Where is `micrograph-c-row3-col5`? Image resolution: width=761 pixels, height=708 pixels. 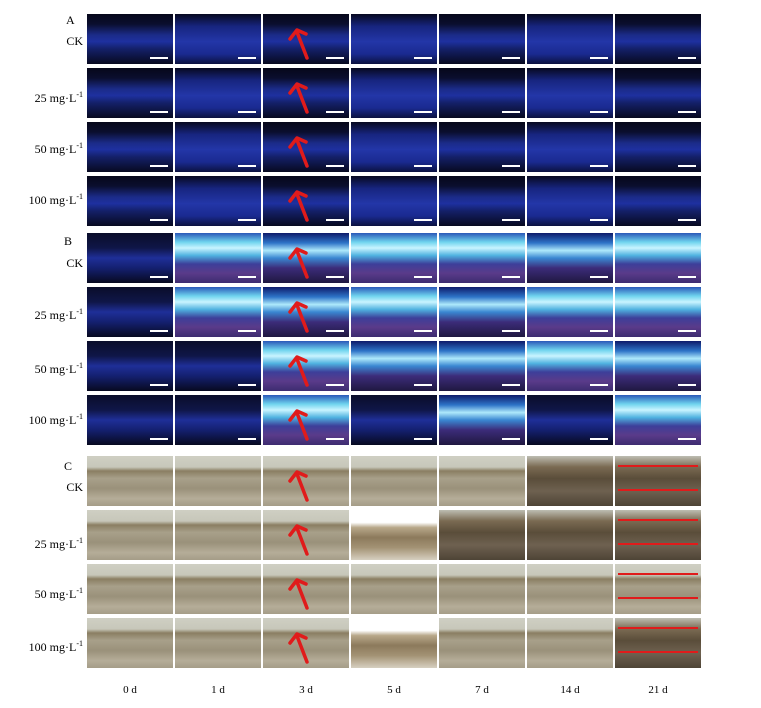 micrograph-c-row3-col5 is located at coordinates (482, 589).